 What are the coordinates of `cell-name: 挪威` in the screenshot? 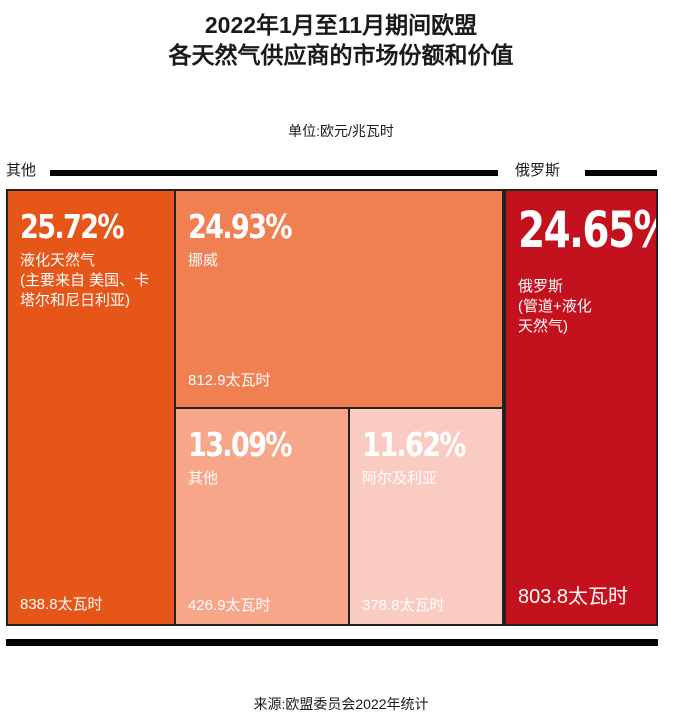 It's located at (203, 260).